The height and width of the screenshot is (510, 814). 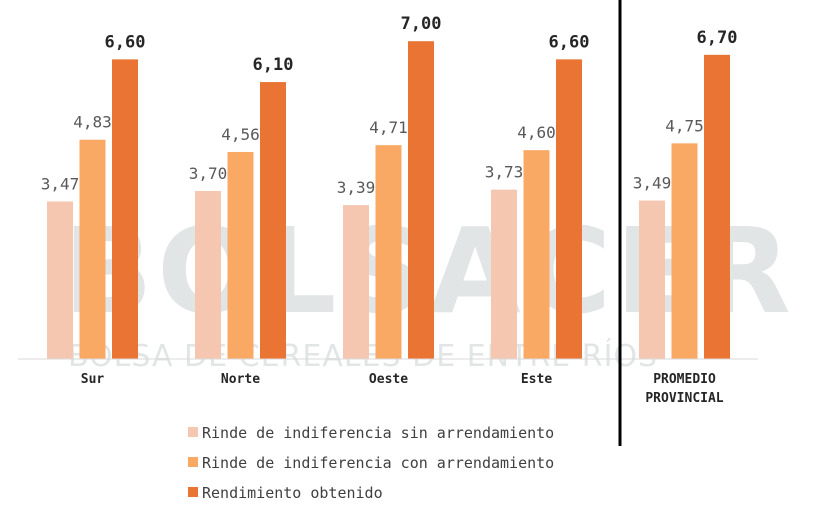 I want to click on category-label-5-line-2: PROVINCIAL, so click(x=684, y=398).